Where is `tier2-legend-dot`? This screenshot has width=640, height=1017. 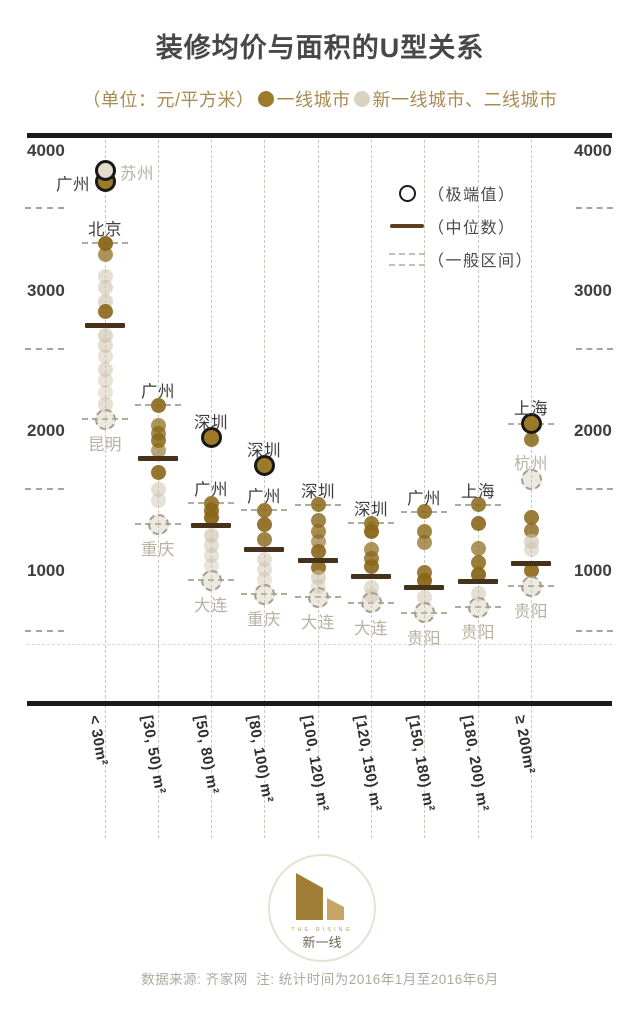
tier2-legend-dot is located at coordinates (361, 99).